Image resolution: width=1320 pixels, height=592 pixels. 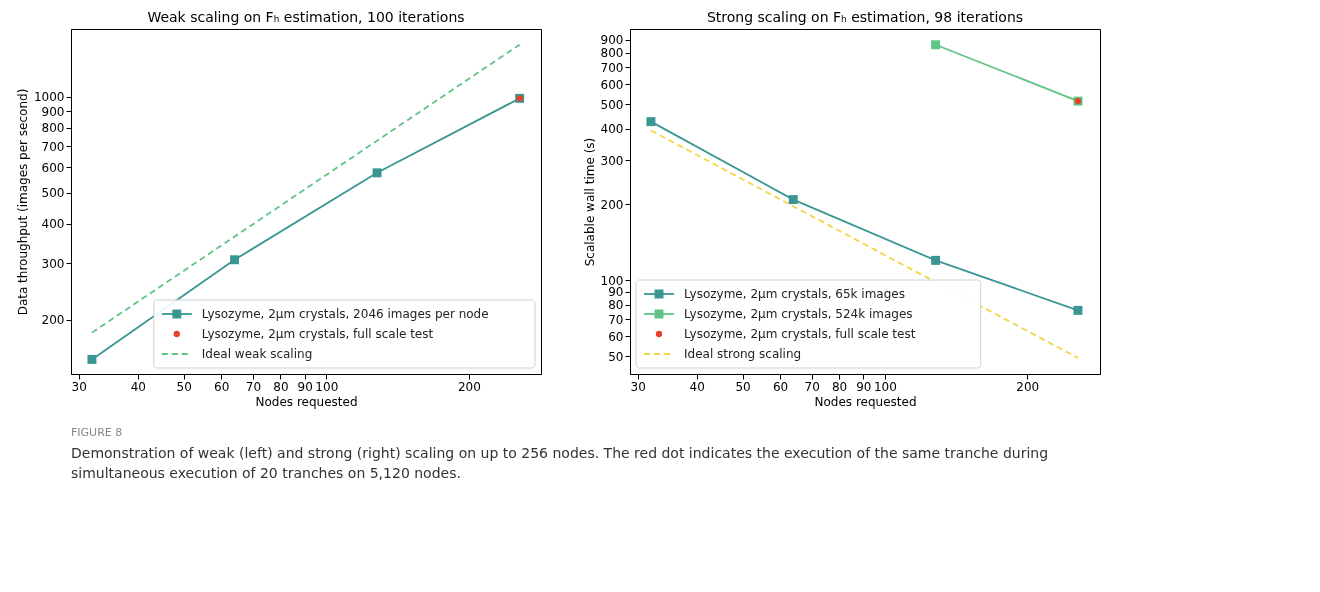 What do you see at coordinates (865, 17) in the screenshot?
I see `chart-title: Strong scaling on Fₕ estimation, 98 iterations` at bounding box center [865, 17].